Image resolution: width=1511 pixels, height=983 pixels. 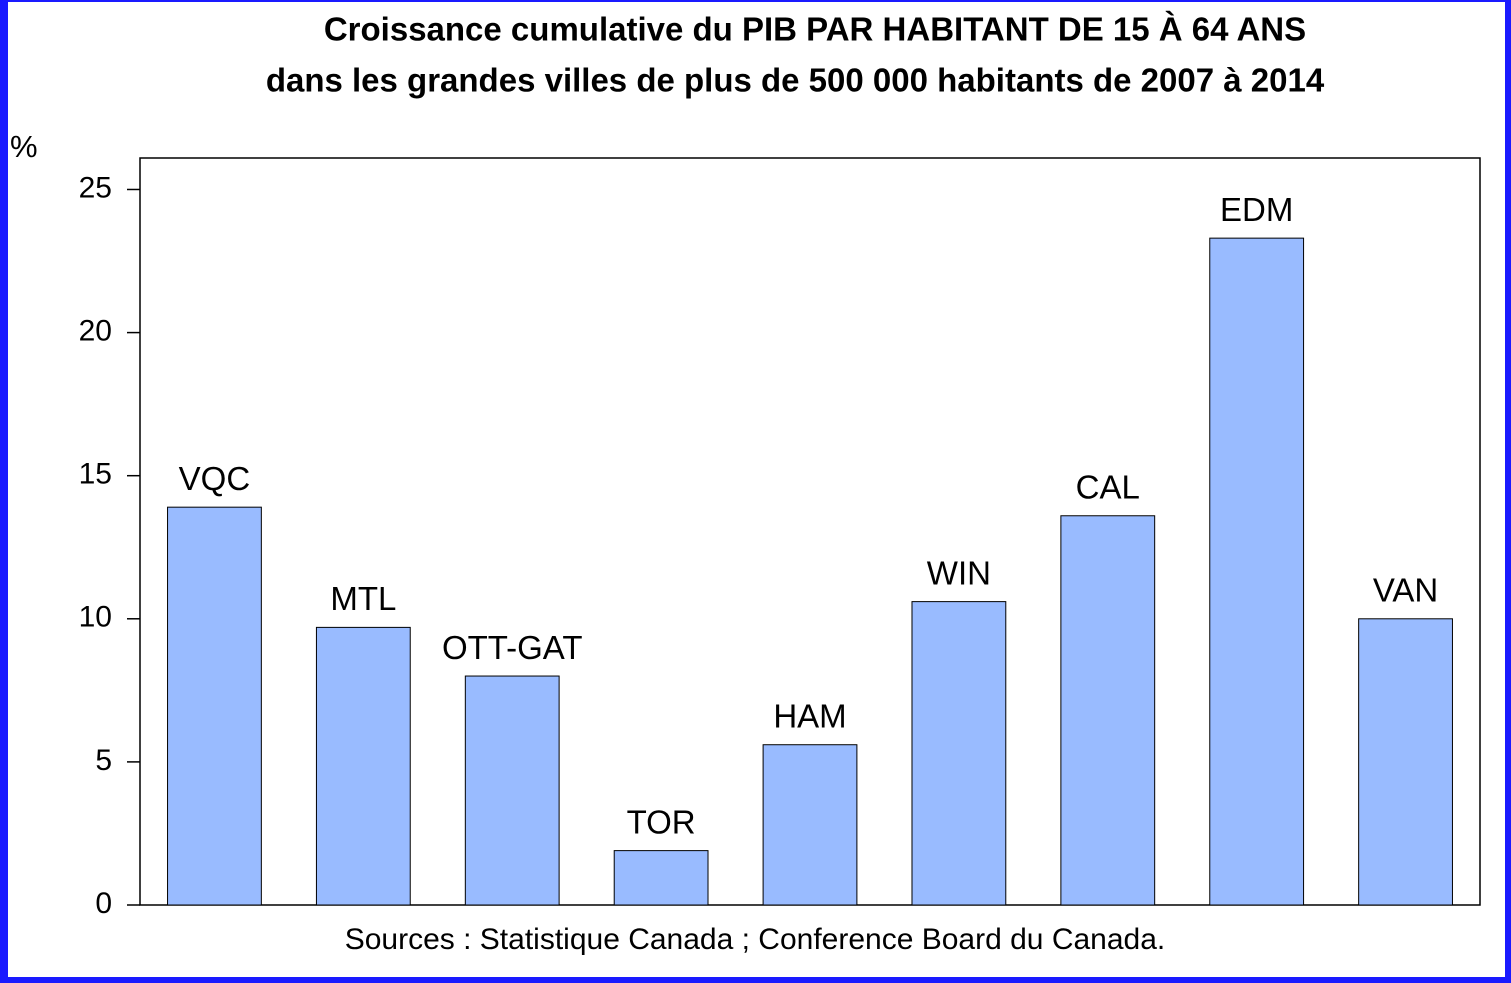 What do you see at coordinates (103, 903) in the screenshot?
I see `y-tick-label: 0` at bounding box center [103, 903].